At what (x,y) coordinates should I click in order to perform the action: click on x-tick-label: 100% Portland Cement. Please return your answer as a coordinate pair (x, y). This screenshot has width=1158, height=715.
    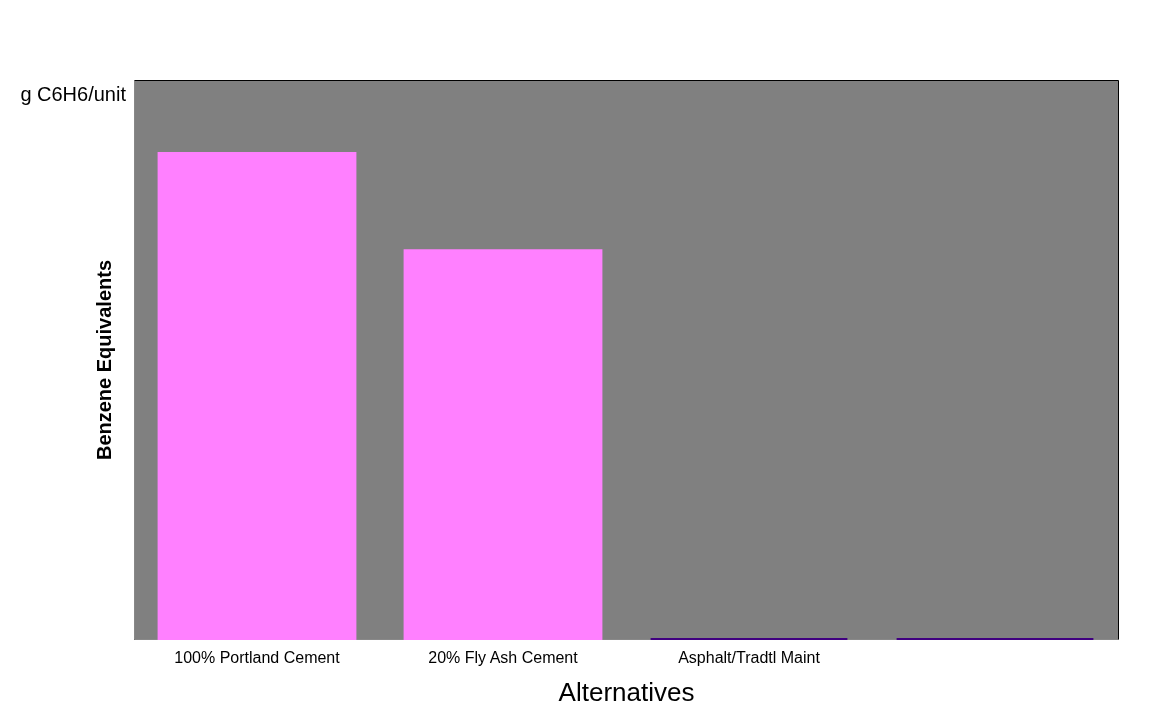
    Looking at the image, I should click on (257, 657).